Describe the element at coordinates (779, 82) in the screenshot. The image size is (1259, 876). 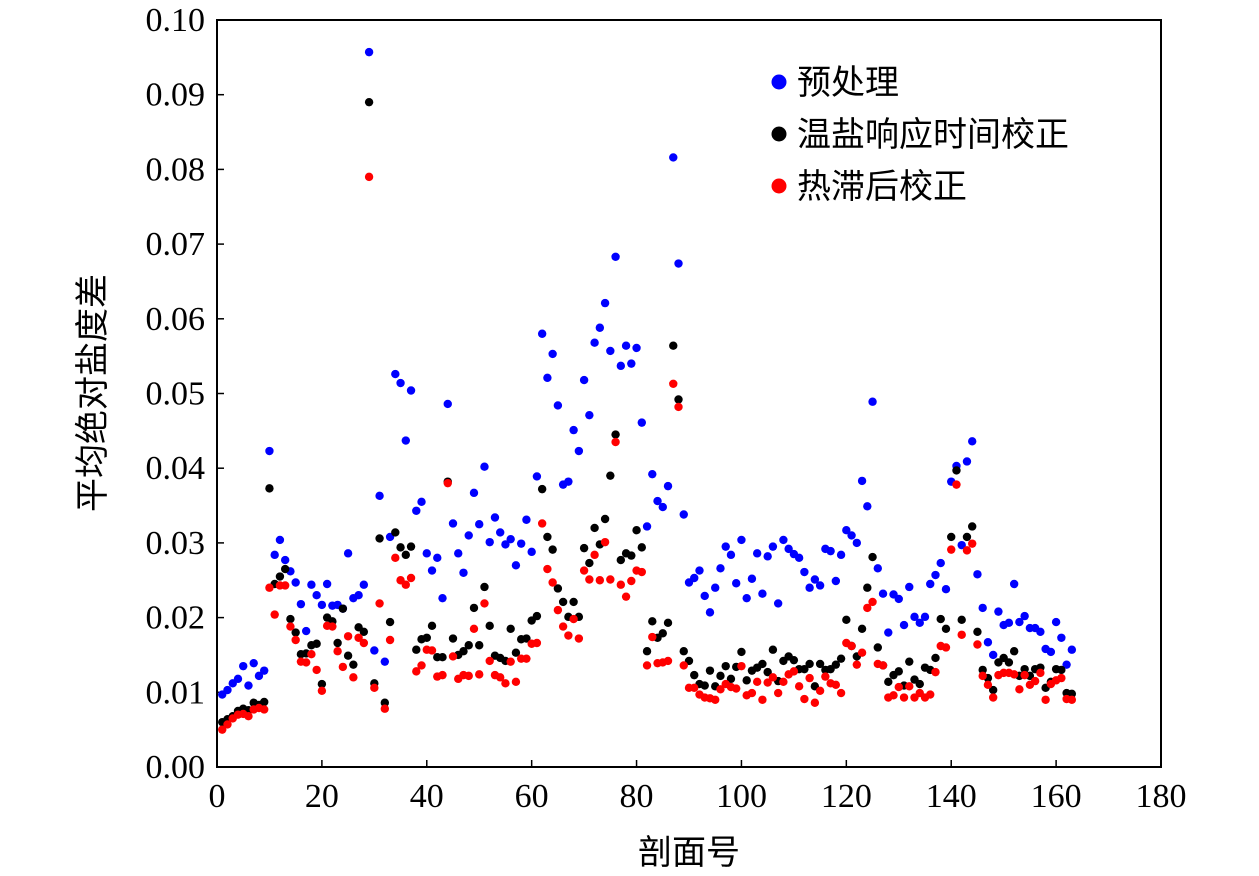
I see `legend-marker` at that location.